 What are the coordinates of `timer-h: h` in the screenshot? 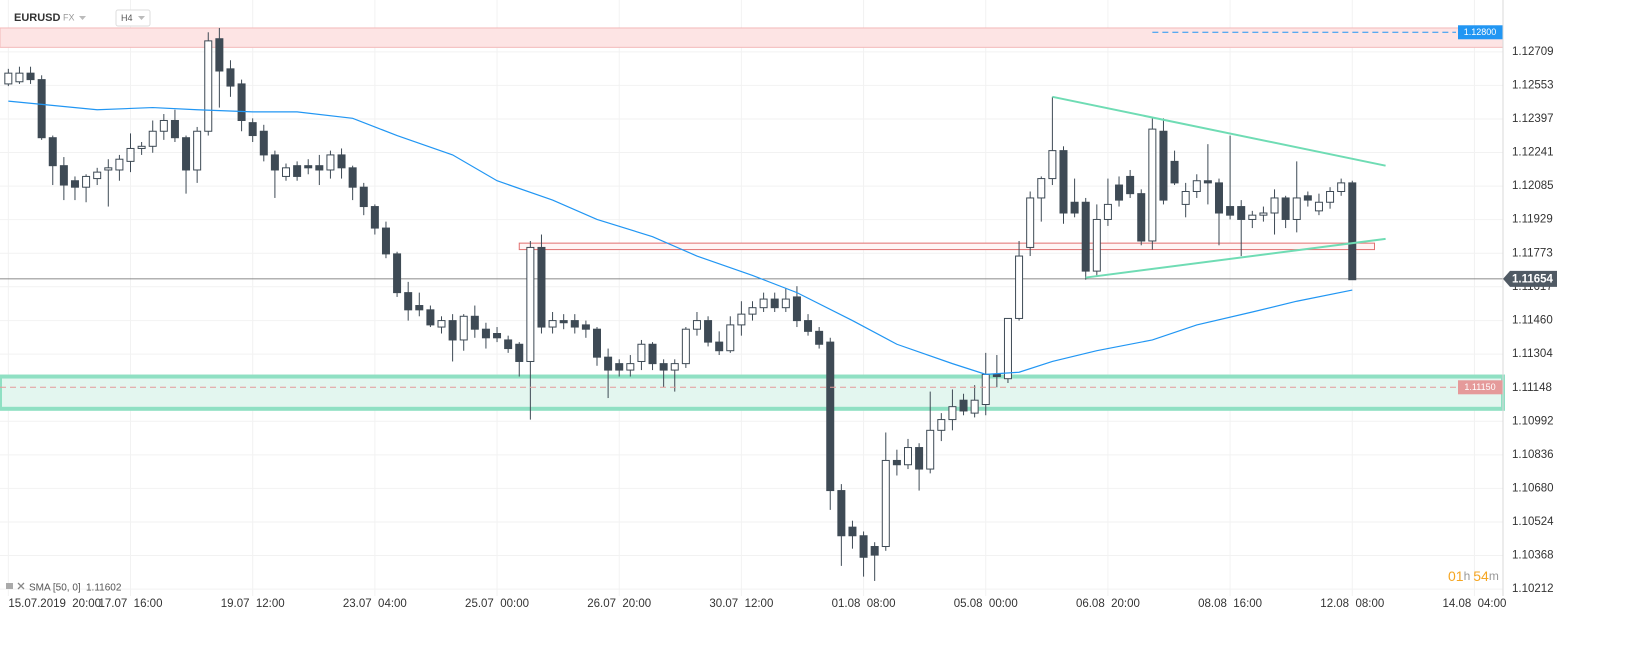 It's located at (1467, 576).